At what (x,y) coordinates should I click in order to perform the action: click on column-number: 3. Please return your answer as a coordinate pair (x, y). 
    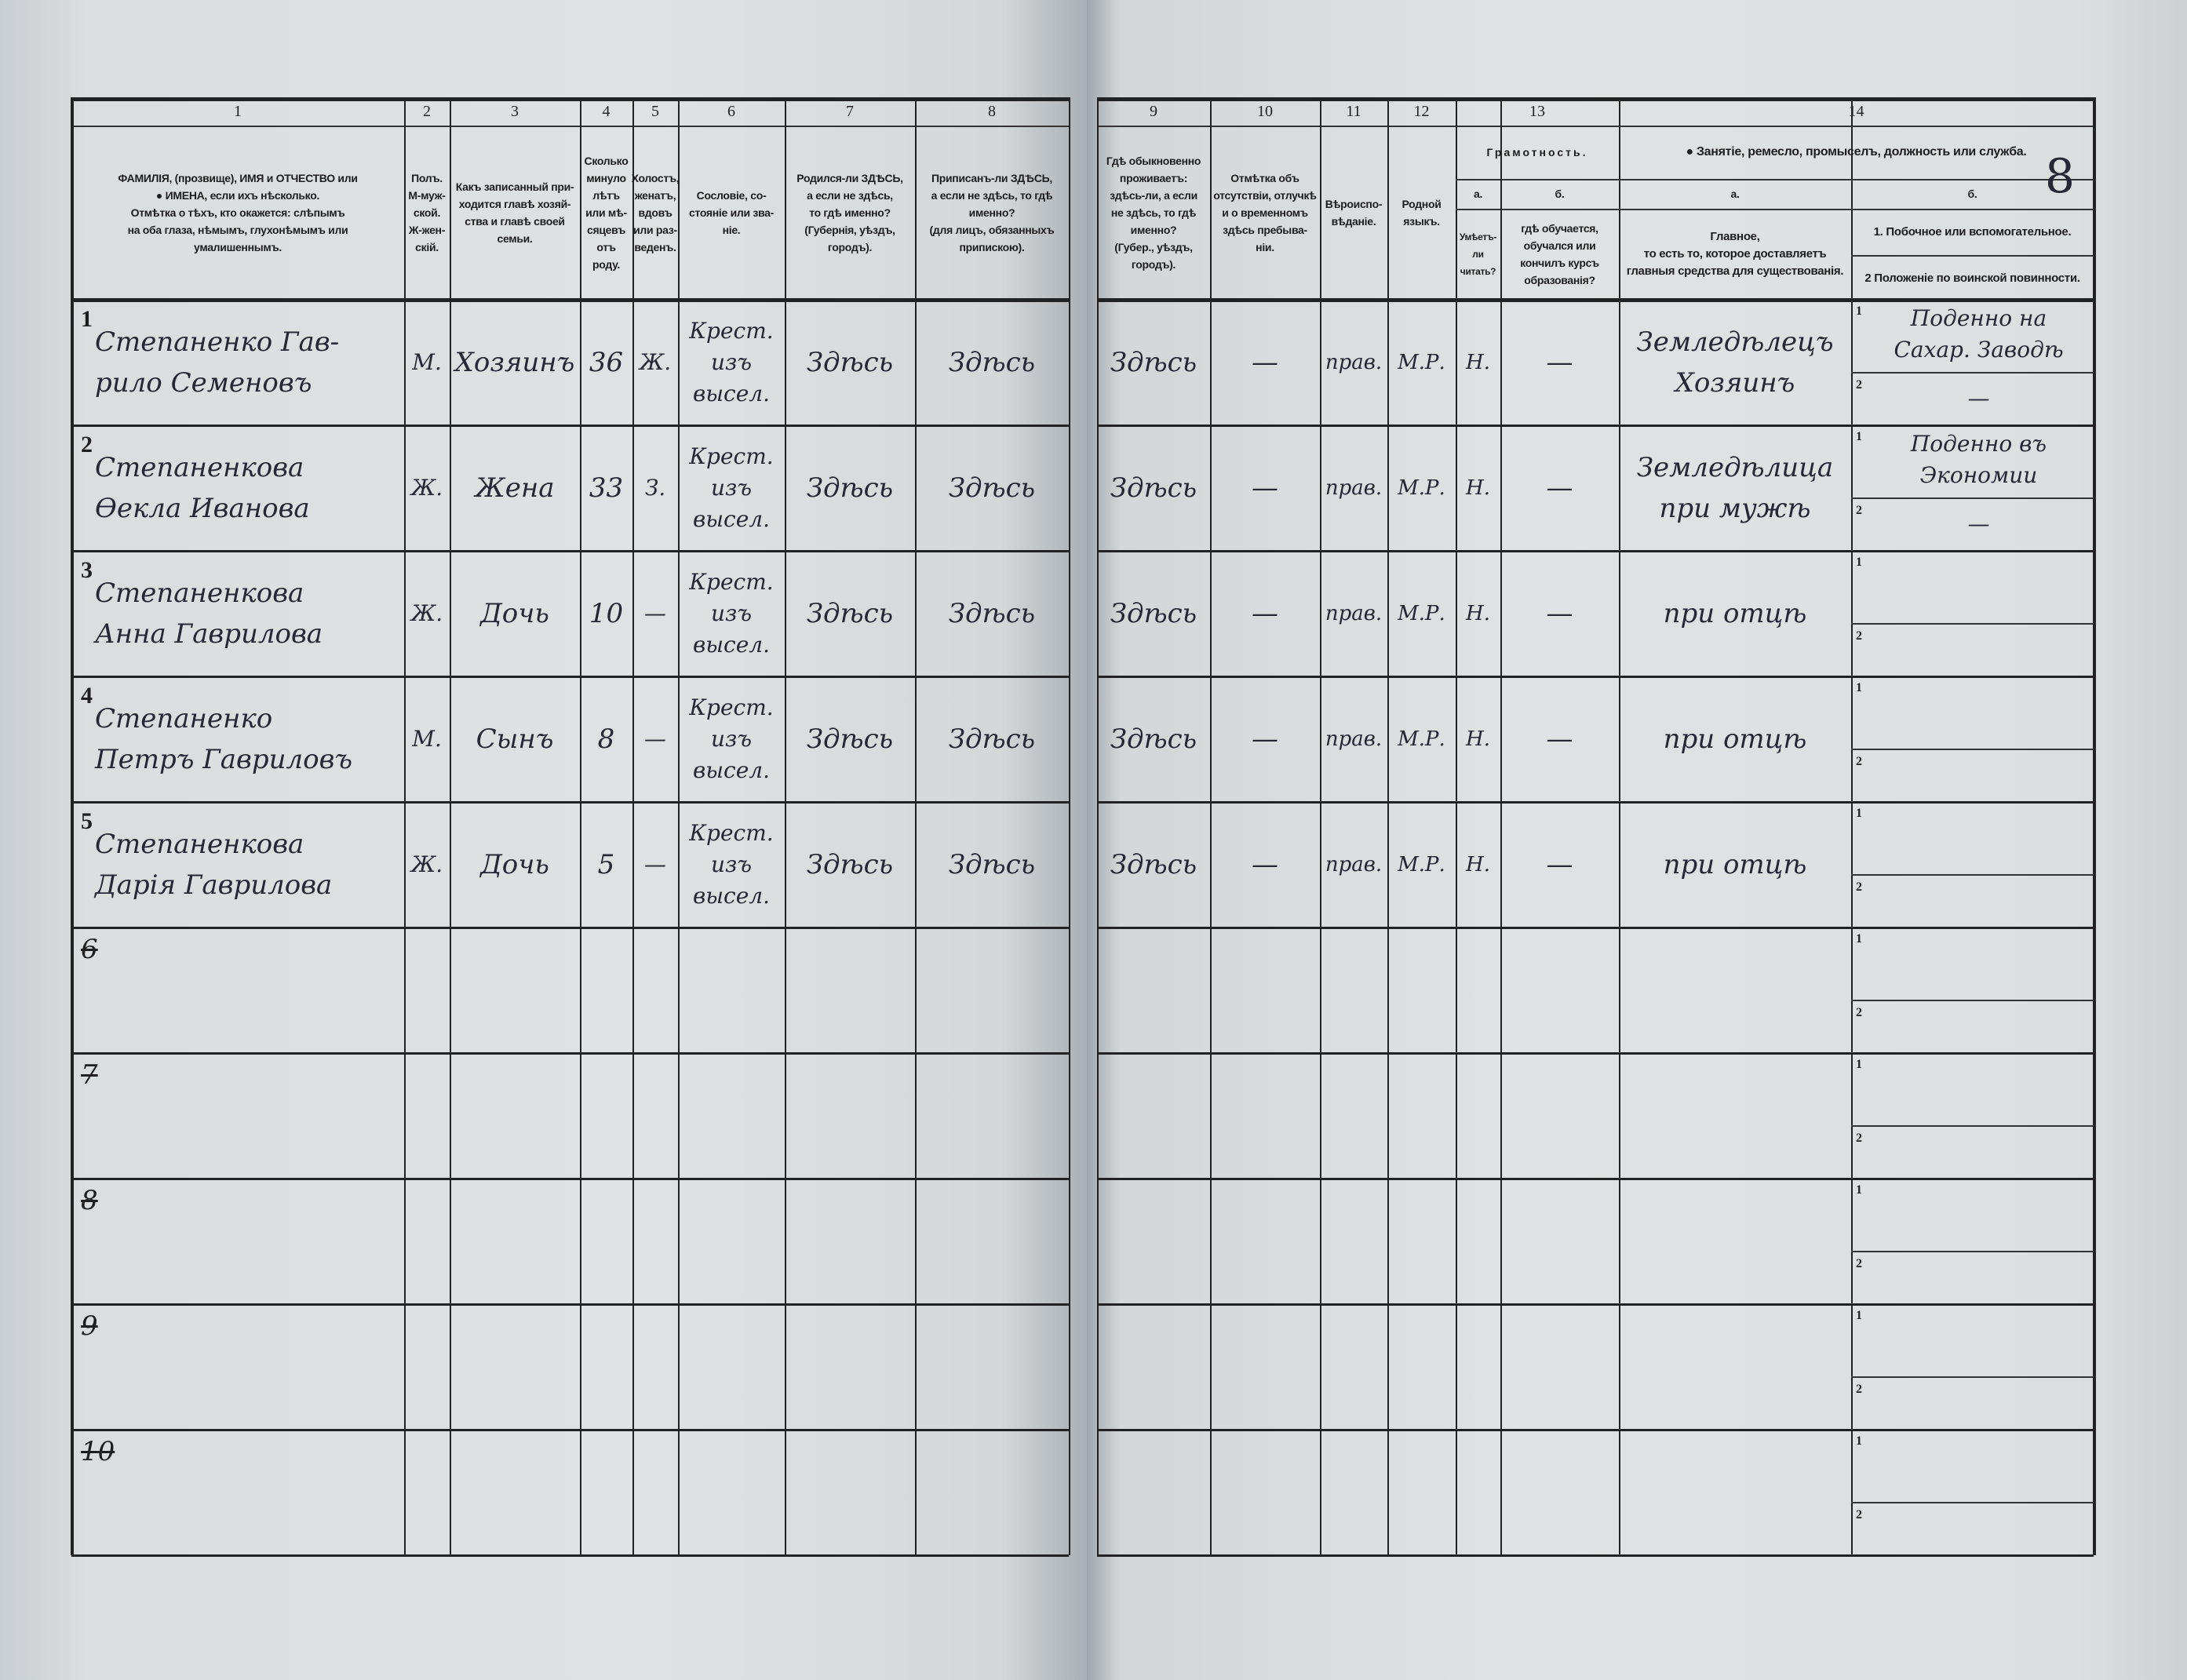
    Looking at the image, I should click on (515, 111).